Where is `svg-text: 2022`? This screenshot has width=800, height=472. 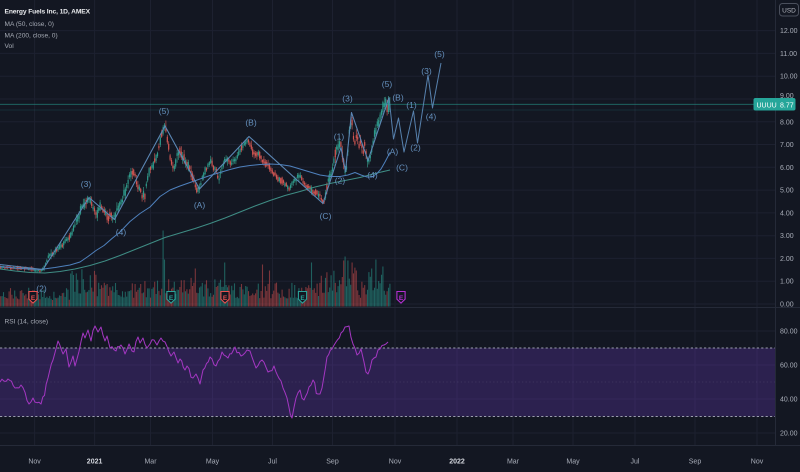 svg-text: 2022 is located at coordinates (457, 462).